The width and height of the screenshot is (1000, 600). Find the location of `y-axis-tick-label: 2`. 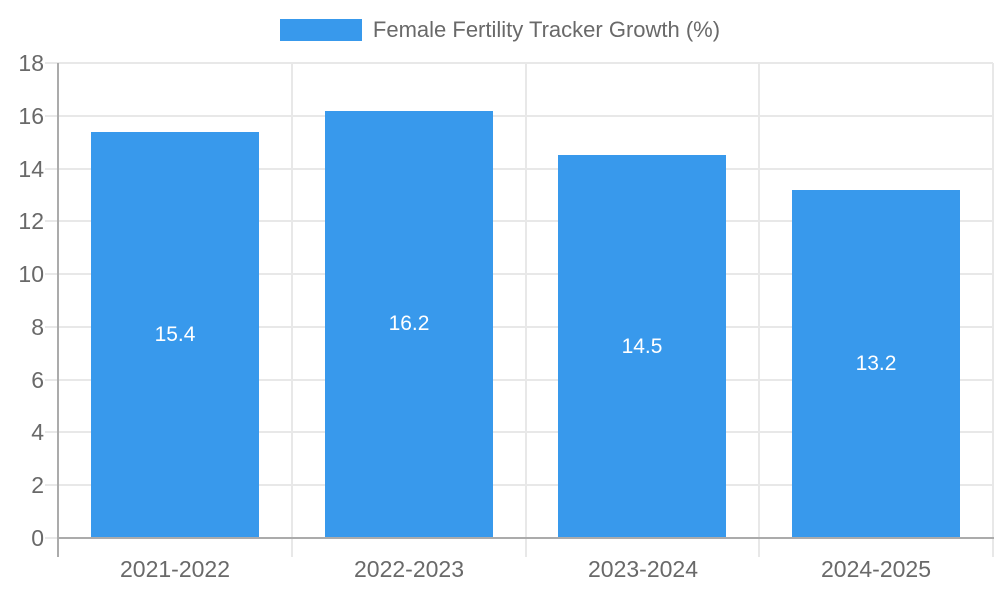

y-axis-tick-label: 2 is located at coordinates (37, 485).